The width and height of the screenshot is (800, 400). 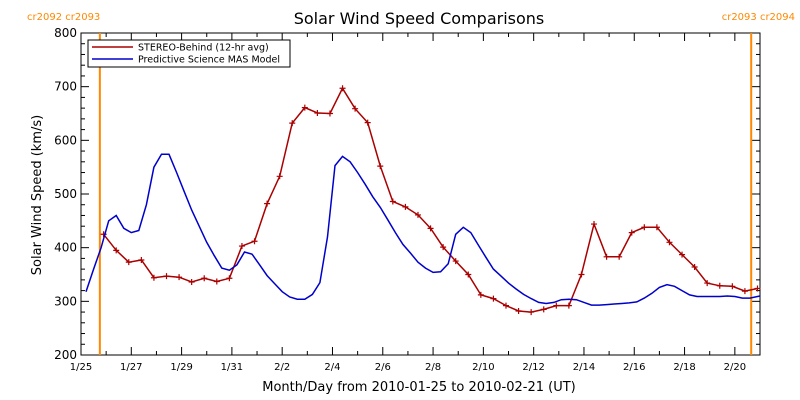 What do you see at coordinates (65, 194) in the screenshot?
I see `y-tick-label: 500` at bounding box center [65, 194].